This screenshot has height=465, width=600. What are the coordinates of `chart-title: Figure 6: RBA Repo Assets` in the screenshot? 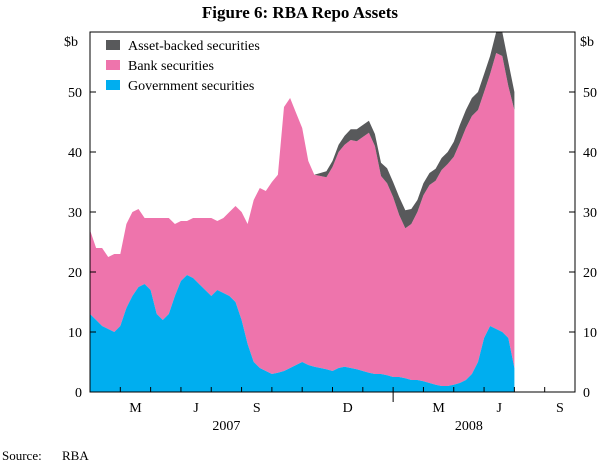 It's located at (300, 12).